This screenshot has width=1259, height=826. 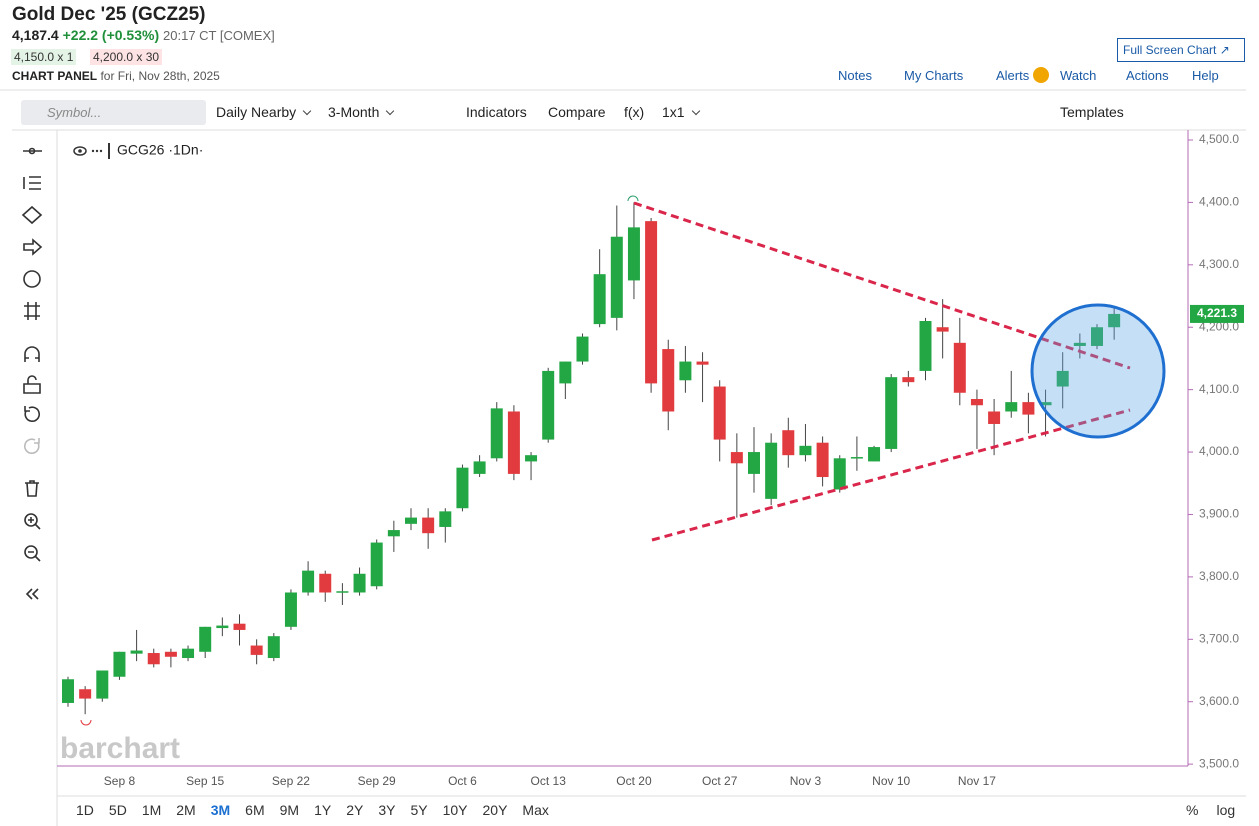 I want to click on compare-button: Compare, so click(x=577, y=112).